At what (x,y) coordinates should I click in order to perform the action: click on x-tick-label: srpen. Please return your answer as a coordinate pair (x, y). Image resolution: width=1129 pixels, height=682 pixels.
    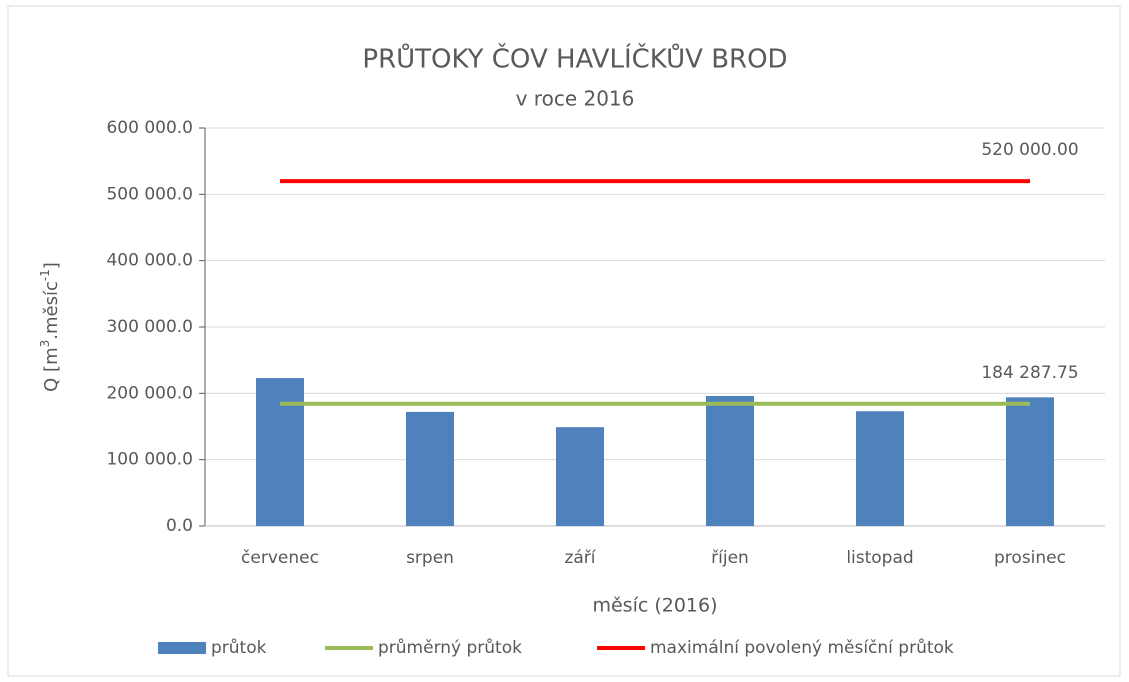
    Looking at the image, I should click on (430, 558).